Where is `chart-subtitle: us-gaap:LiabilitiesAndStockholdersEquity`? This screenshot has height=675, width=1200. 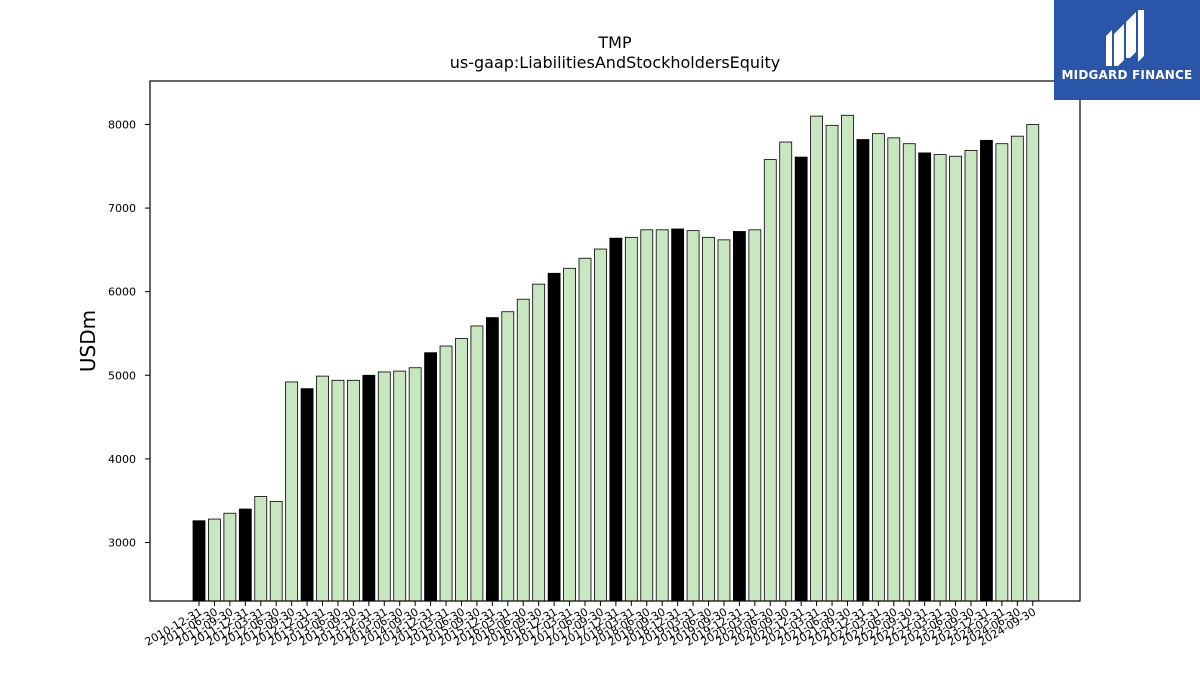
chart-subtitle: us-gaap:LiabilitiesAndStockholdersEquity is located at coordinates (615, 62).